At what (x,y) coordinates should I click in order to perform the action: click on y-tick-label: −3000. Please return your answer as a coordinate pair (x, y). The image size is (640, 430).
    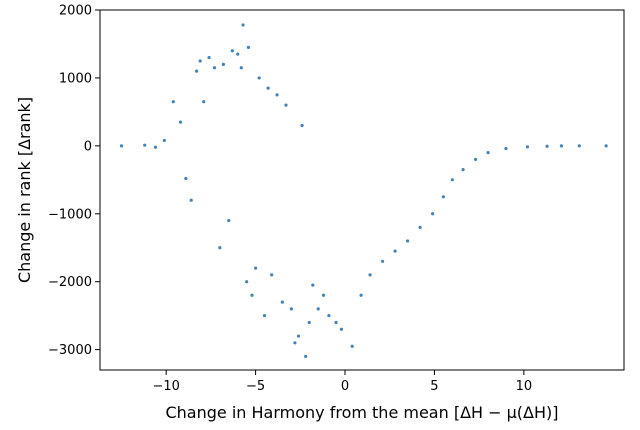
    Looking at the image, I should click on (70, 350).